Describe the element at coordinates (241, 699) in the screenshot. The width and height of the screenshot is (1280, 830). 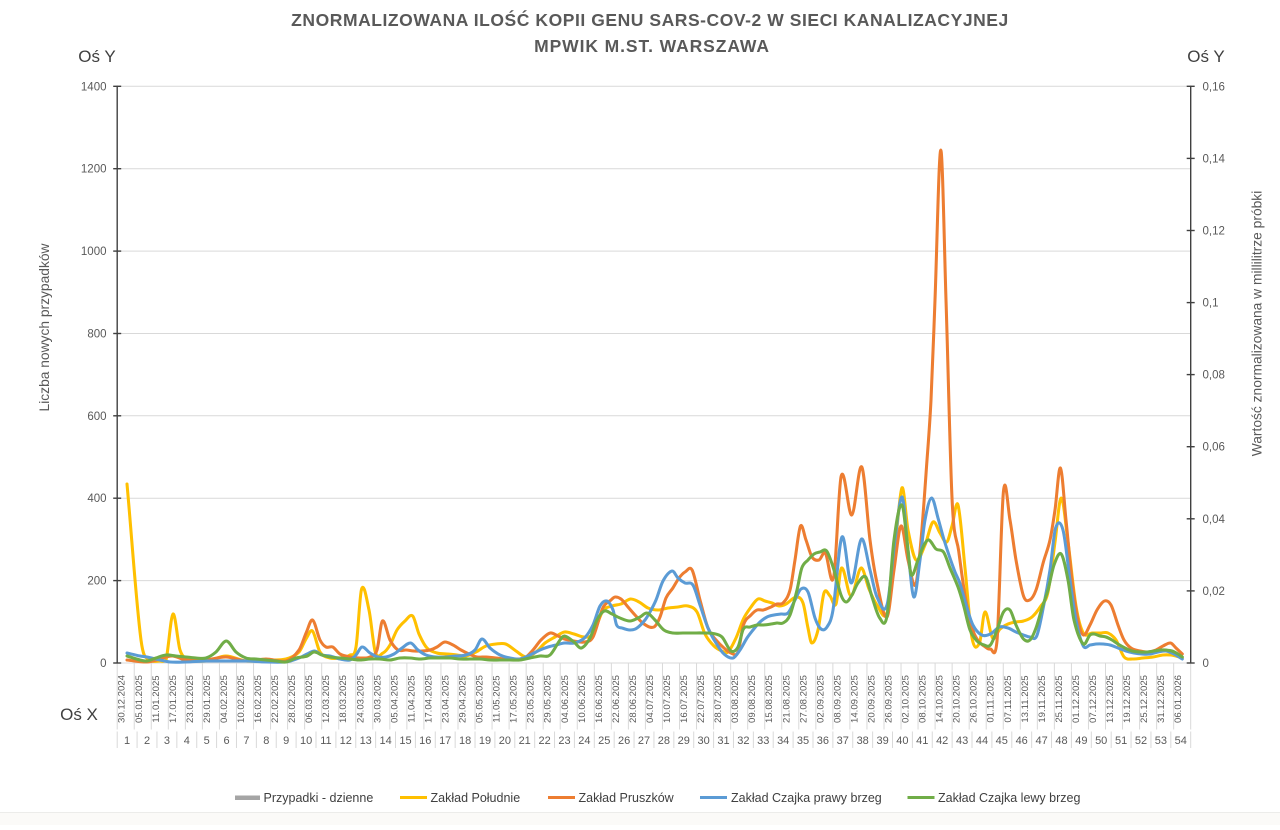
I see `svg-text: 10.02.2025` at that location.